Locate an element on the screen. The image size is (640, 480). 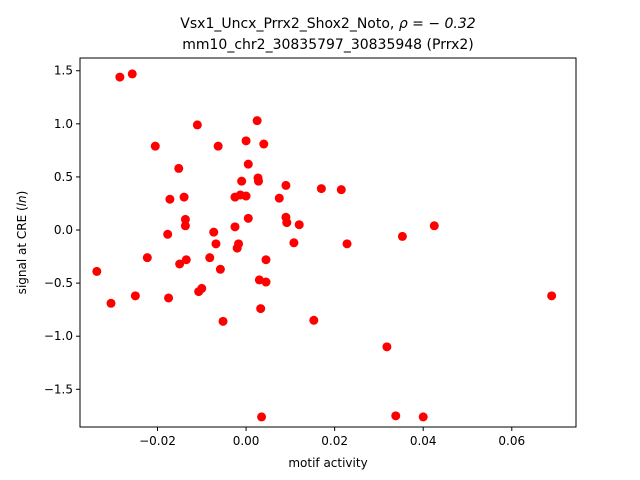
x-axis-ticks: −0.02 0.00 0.02 0.04 0.06 is located at coordinates (332, 437).